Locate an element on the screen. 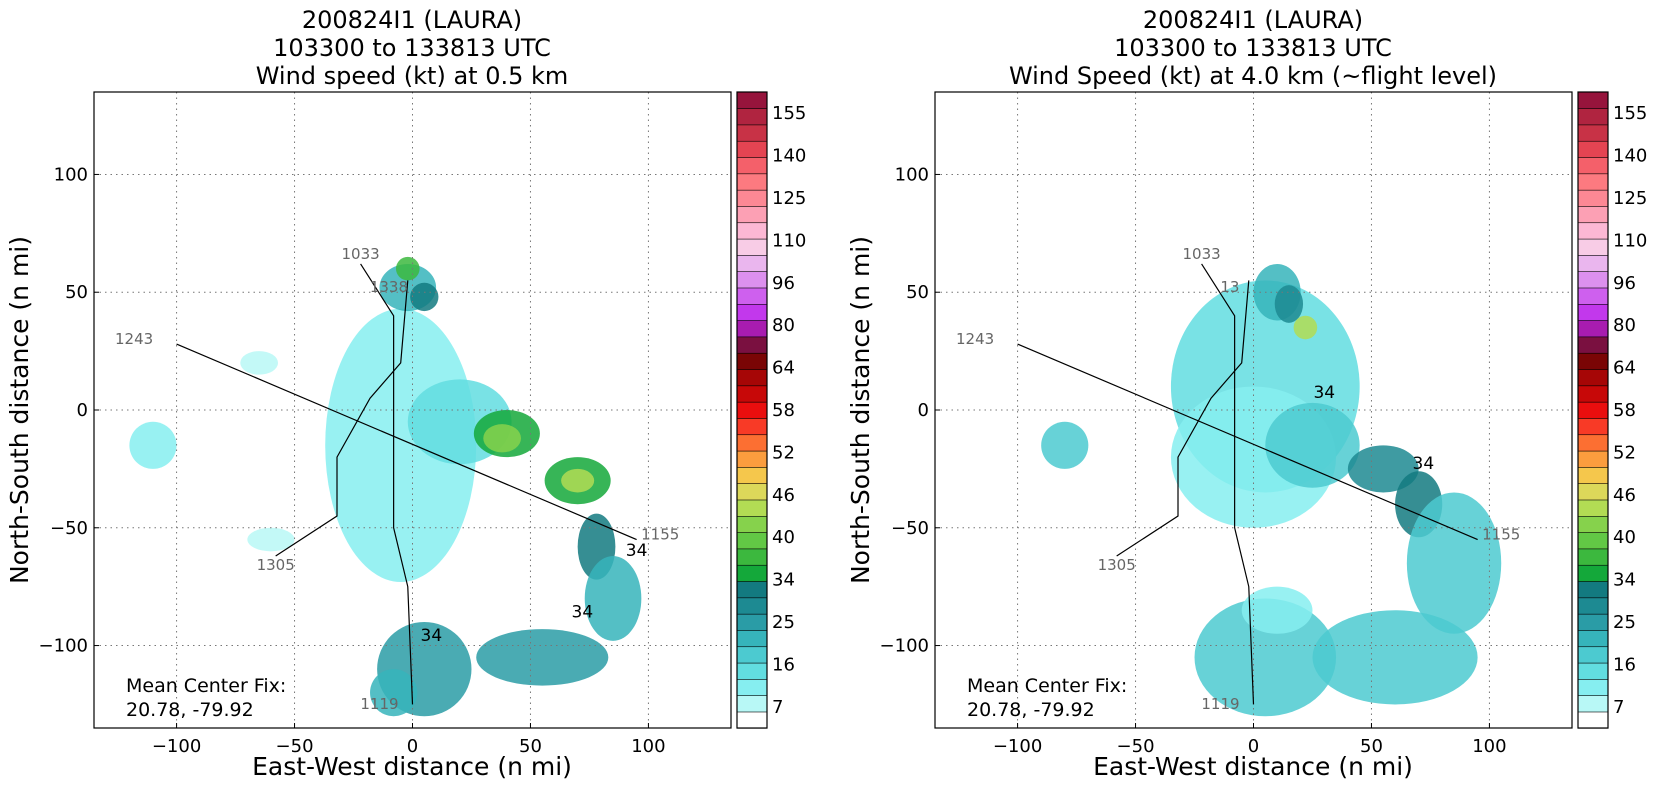 The height and width of the screenshot is (788, 1654). x-tick-label: 0 is located at coordinates (1253, 746).